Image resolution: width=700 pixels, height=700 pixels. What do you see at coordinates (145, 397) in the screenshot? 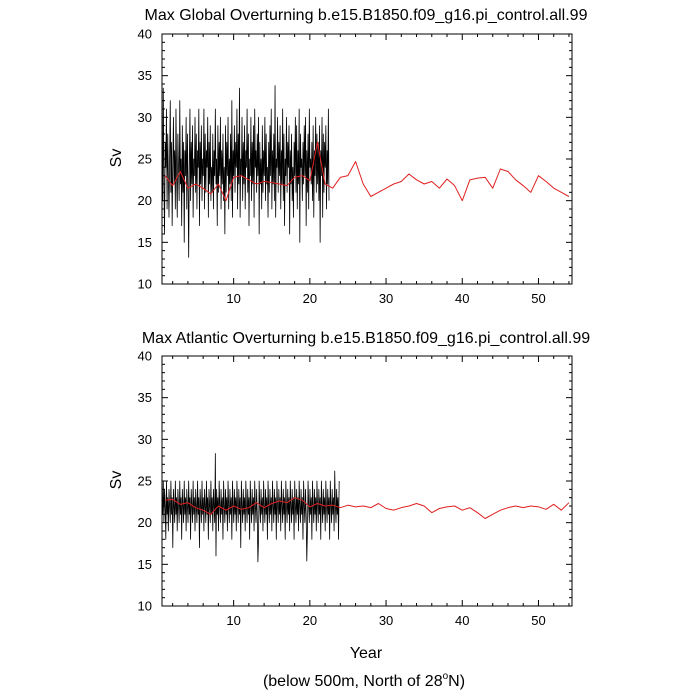
I see `atlantic-ytick-label: 35` at bounding box center [145, 397].